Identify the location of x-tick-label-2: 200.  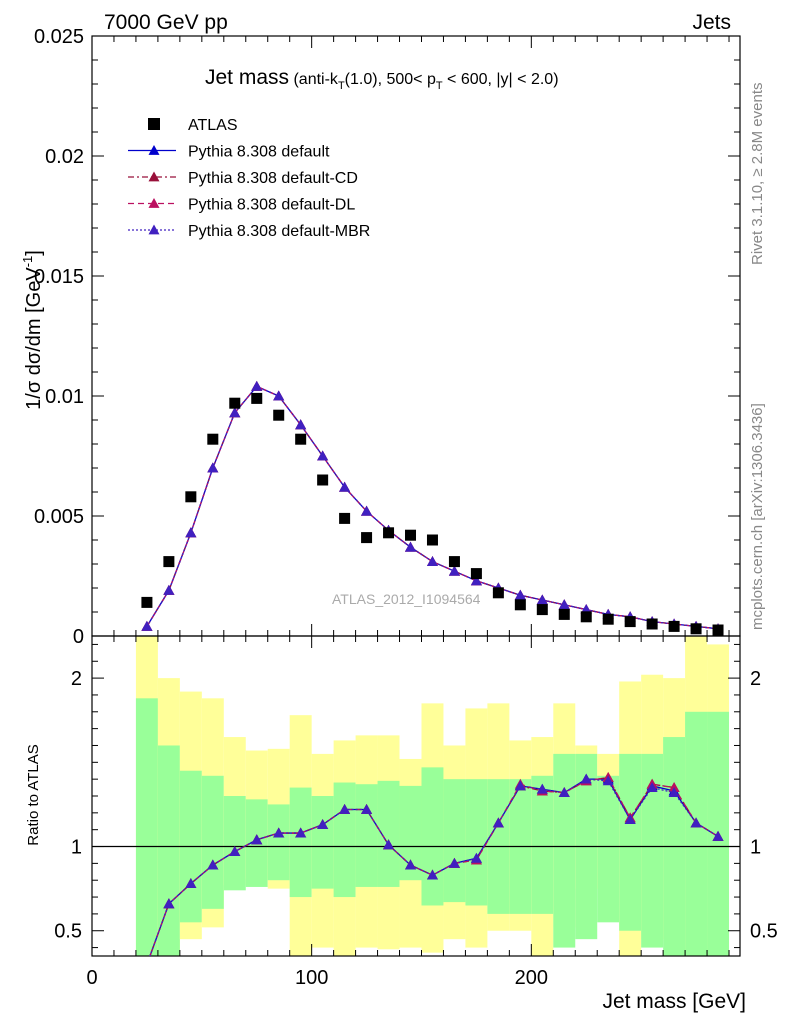
(531, 978).